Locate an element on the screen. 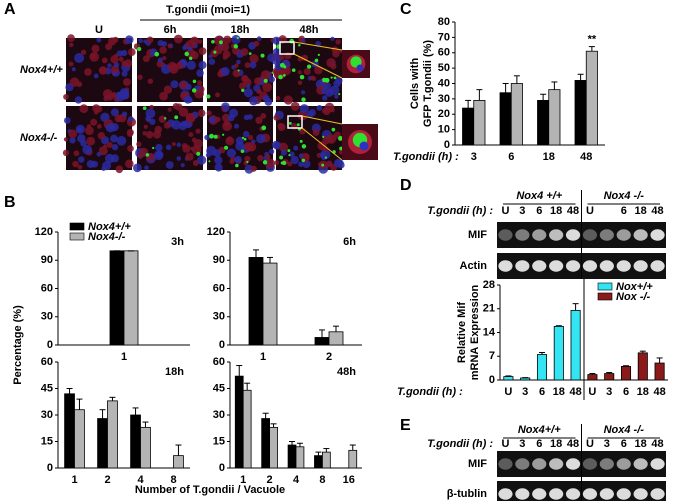 The image size is (675, 501). infection-label: T.gondii (moi=1) is located at coordinates (208, 10).